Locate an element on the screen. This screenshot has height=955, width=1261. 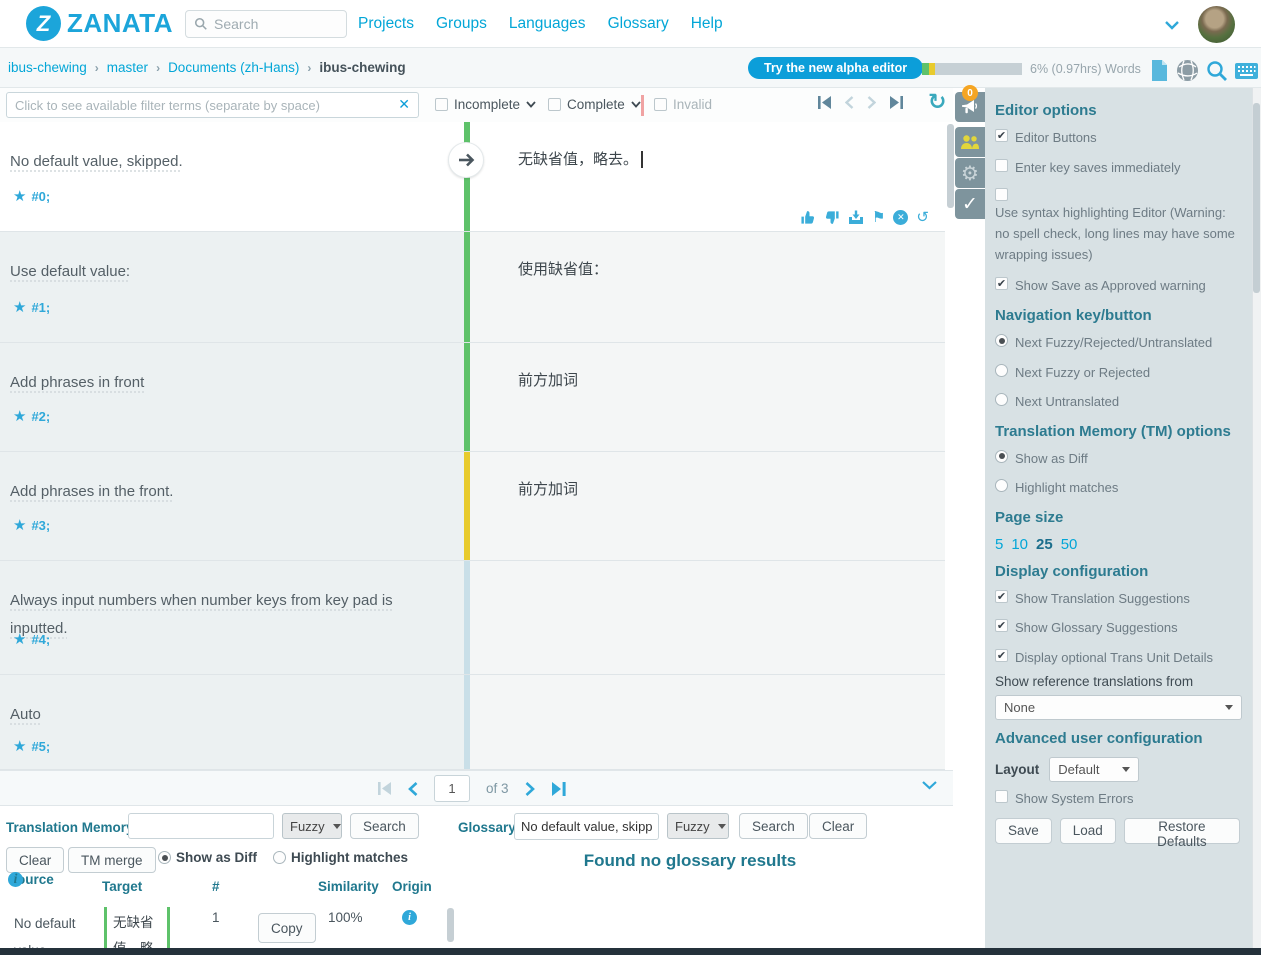
tm-clear-button: Clear is located at coordinates (35, 860).